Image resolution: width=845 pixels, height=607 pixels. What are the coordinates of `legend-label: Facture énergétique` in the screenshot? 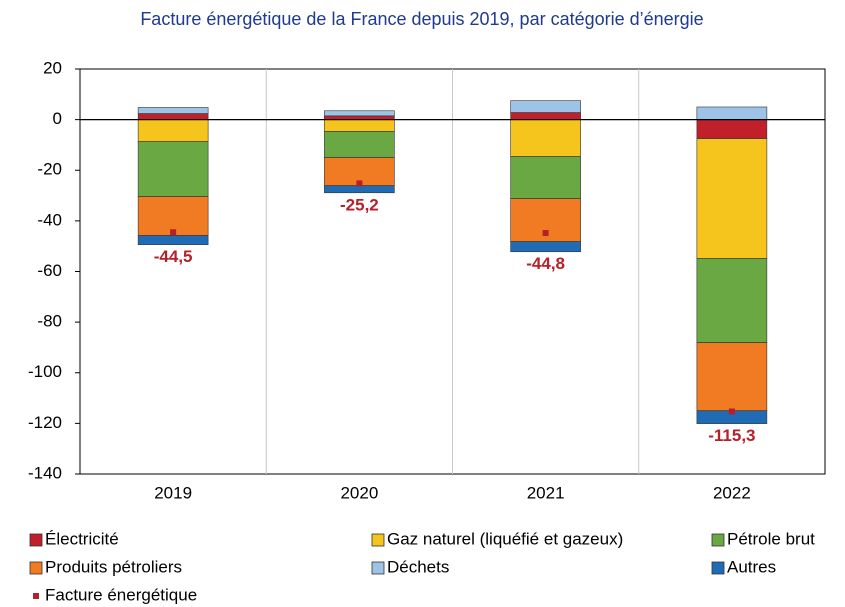 It's located at (121, 594).